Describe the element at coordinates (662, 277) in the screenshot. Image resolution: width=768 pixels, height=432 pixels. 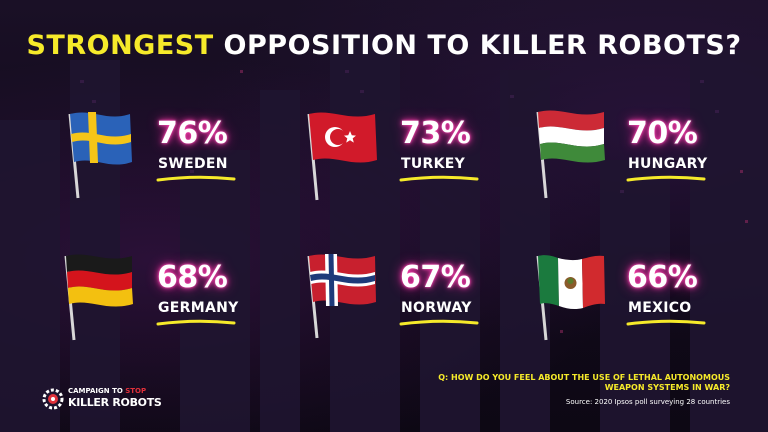
I see `percent-value: 66%` at that location.